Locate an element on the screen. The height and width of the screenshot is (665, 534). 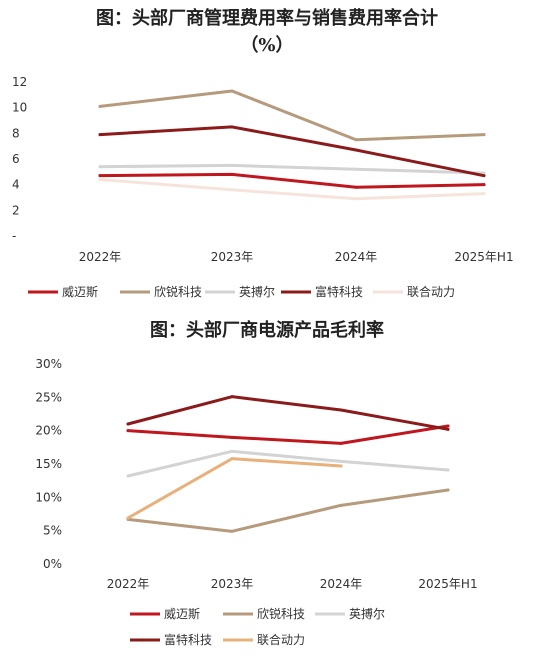
chart1-legend-label: 威迈斯 is located at coordinates (80, 292).